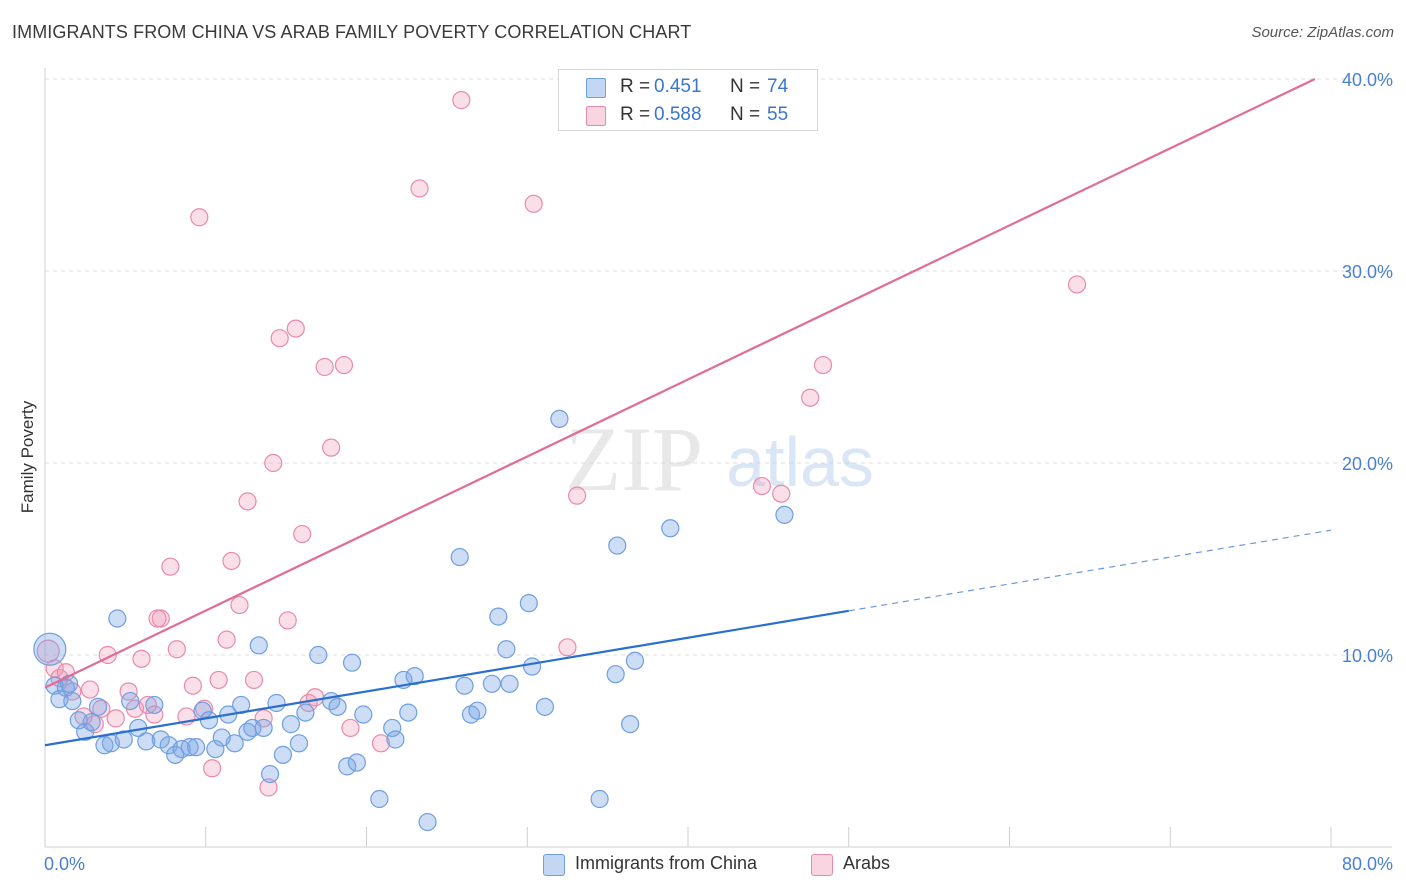  I want to click on china-r-value: 0.451, so click(678, 86).